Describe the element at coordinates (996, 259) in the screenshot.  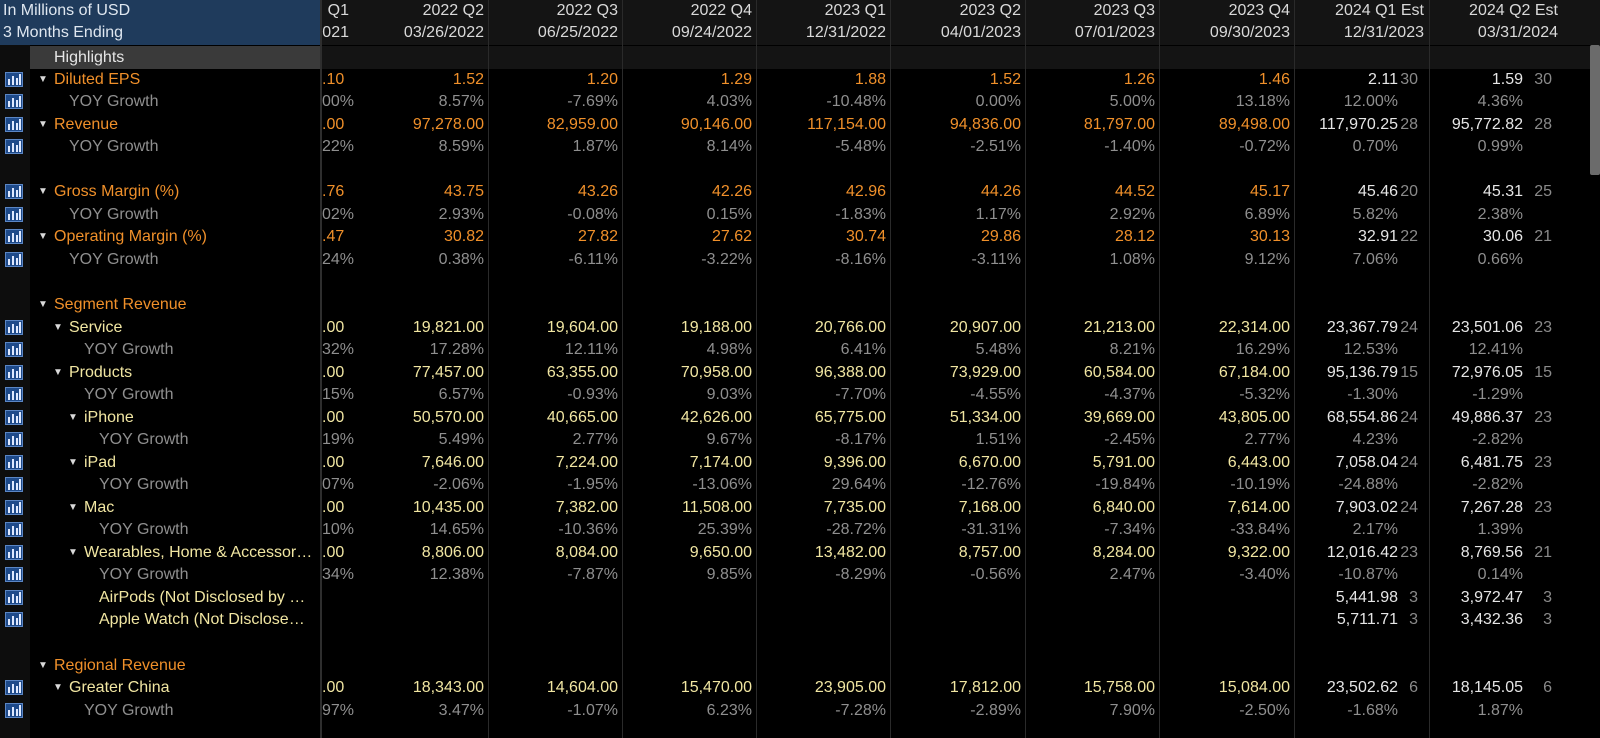
I see `data-cell: -3.11%` at that location.